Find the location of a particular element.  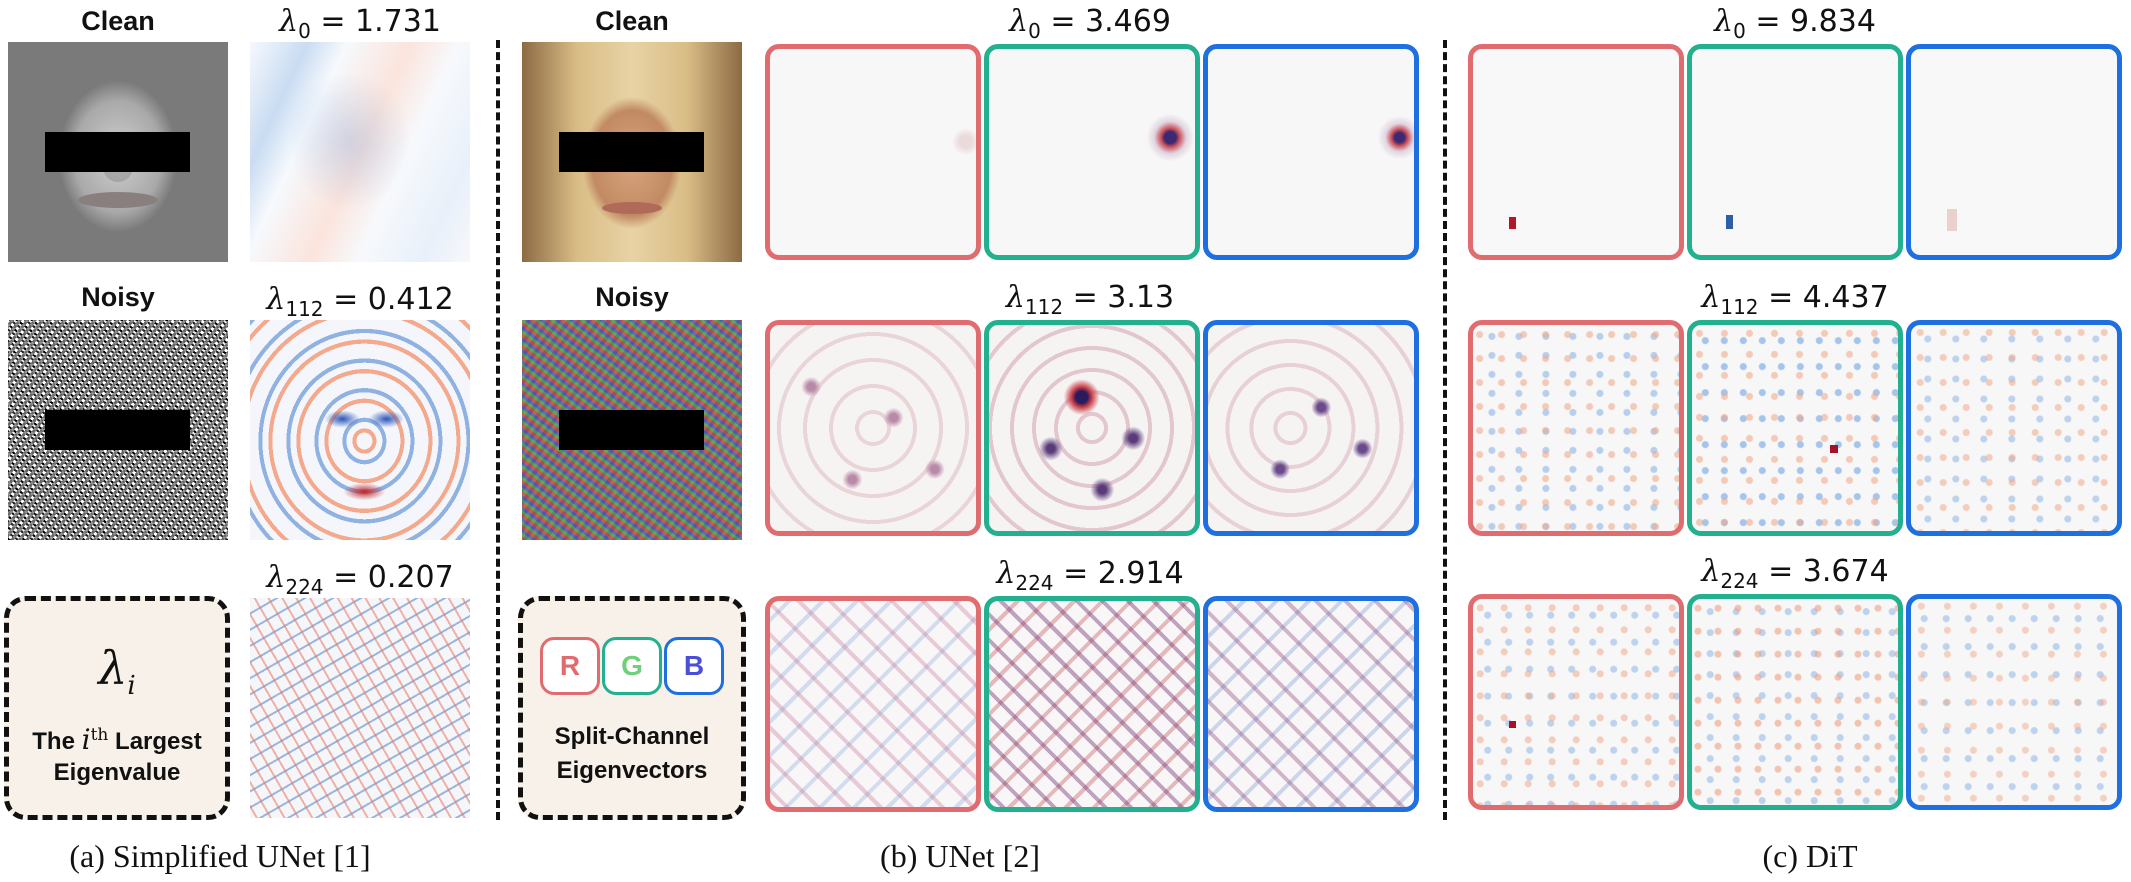

panel-b-noisy-label: Noisy is located at coordinates (632, 297).